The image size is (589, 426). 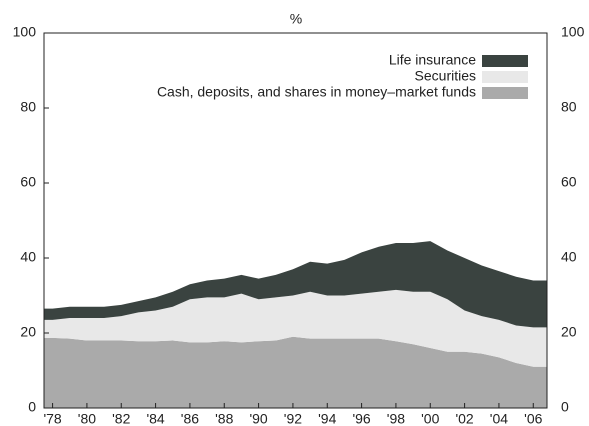 What do you see at coordinates (445, 76) in the screenshot?
I see `legend-label: Securities` at bounding box center [445, 76].